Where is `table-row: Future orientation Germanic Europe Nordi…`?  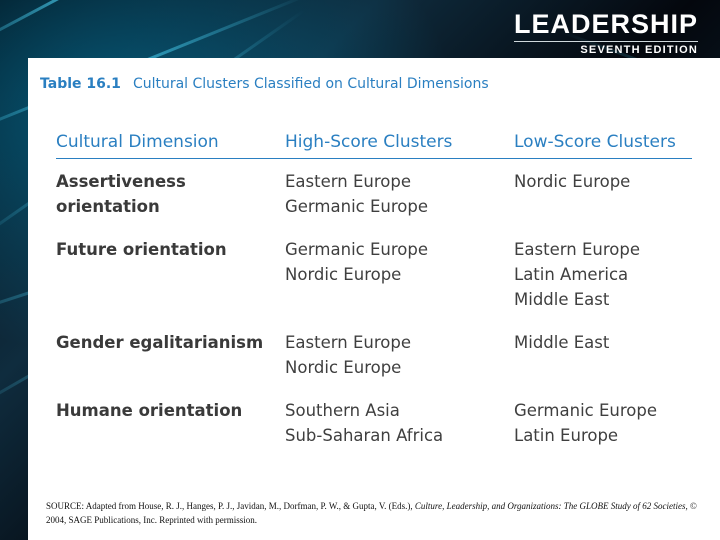 table-row: Future orientation Germanic Europe Nordi… is located at coordinates (374, 274).